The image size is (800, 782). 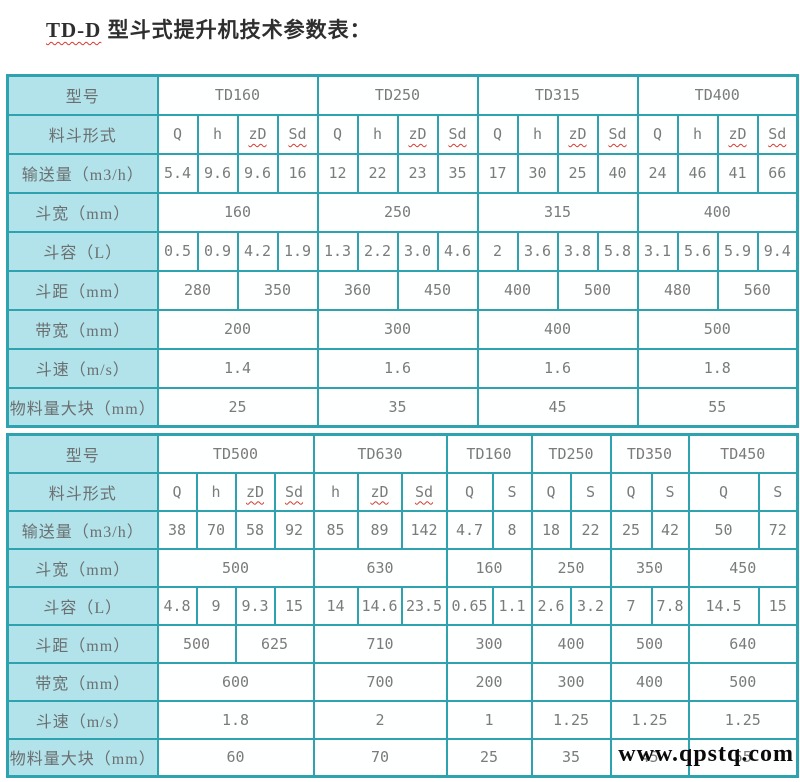 I want to click on table-cell: 4.8, so click(x=177, y=605).